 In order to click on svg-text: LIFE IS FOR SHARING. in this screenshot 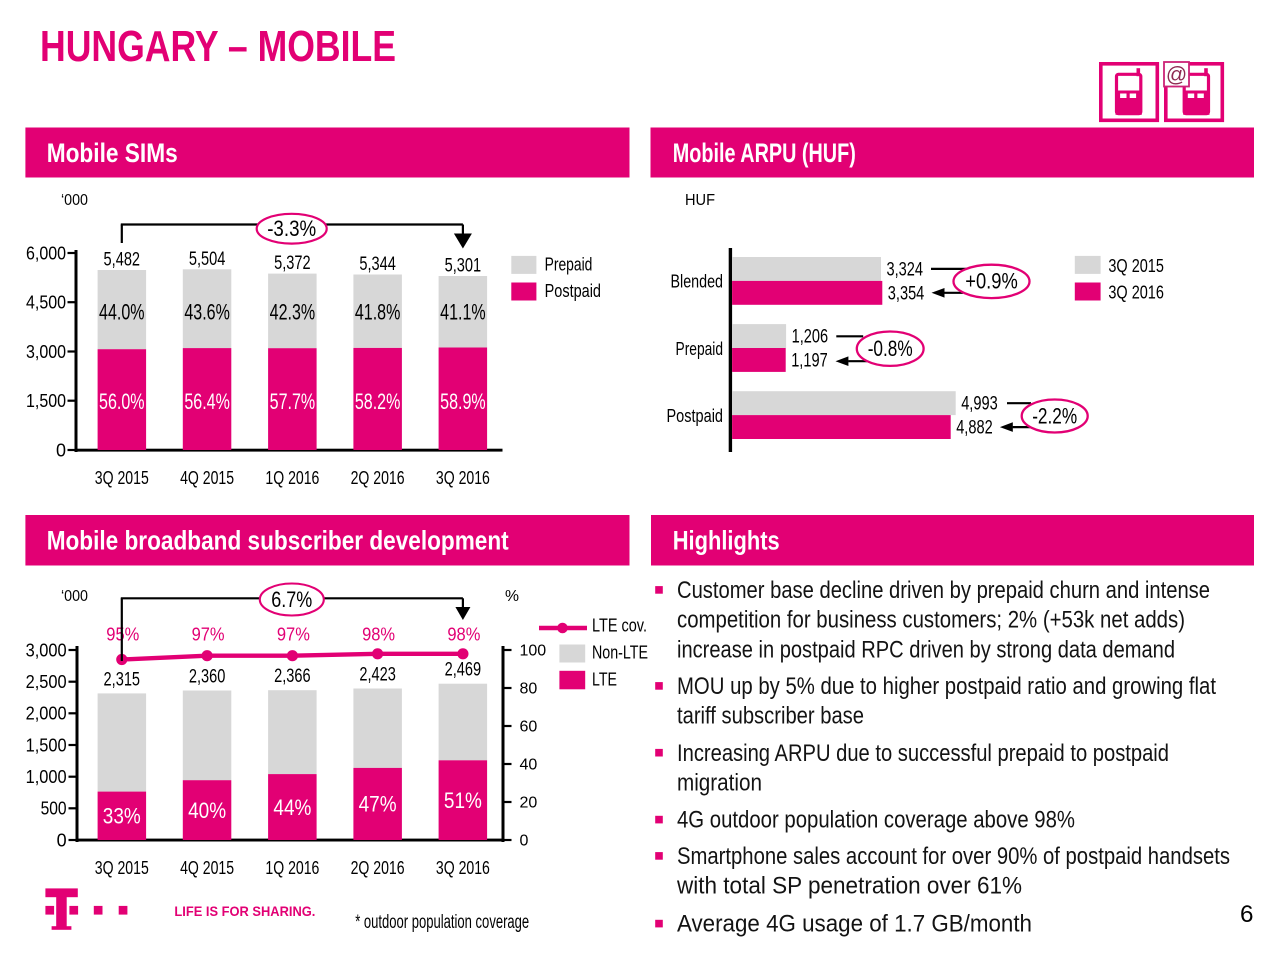, I will do `click(244, 911)`.